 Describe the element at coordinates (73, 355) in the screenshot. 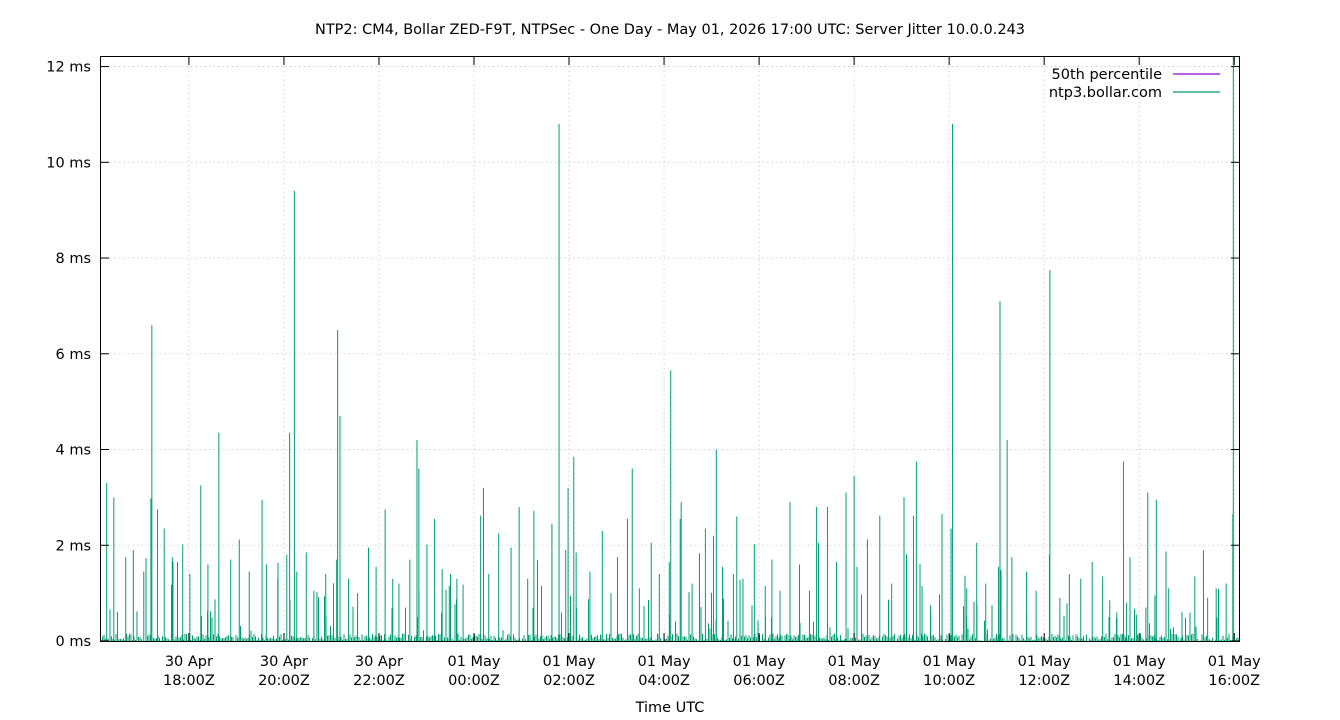

I see `y-tick-label: 6 ms` at that location.